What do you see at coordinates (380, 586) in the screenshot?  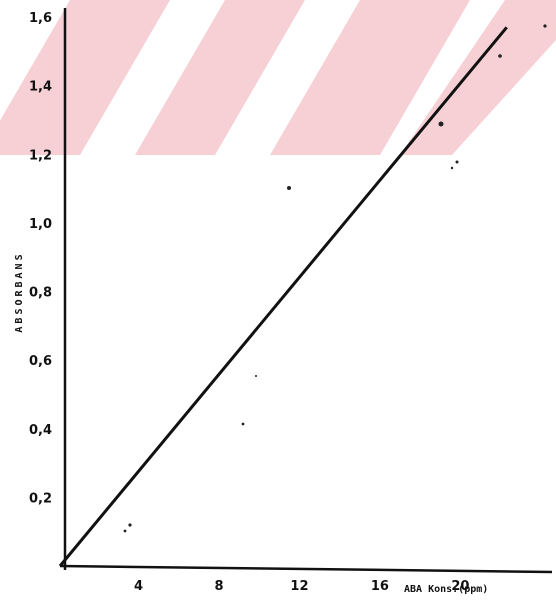 I see `x-tick-label: 16` at bounding box center [380, 586].